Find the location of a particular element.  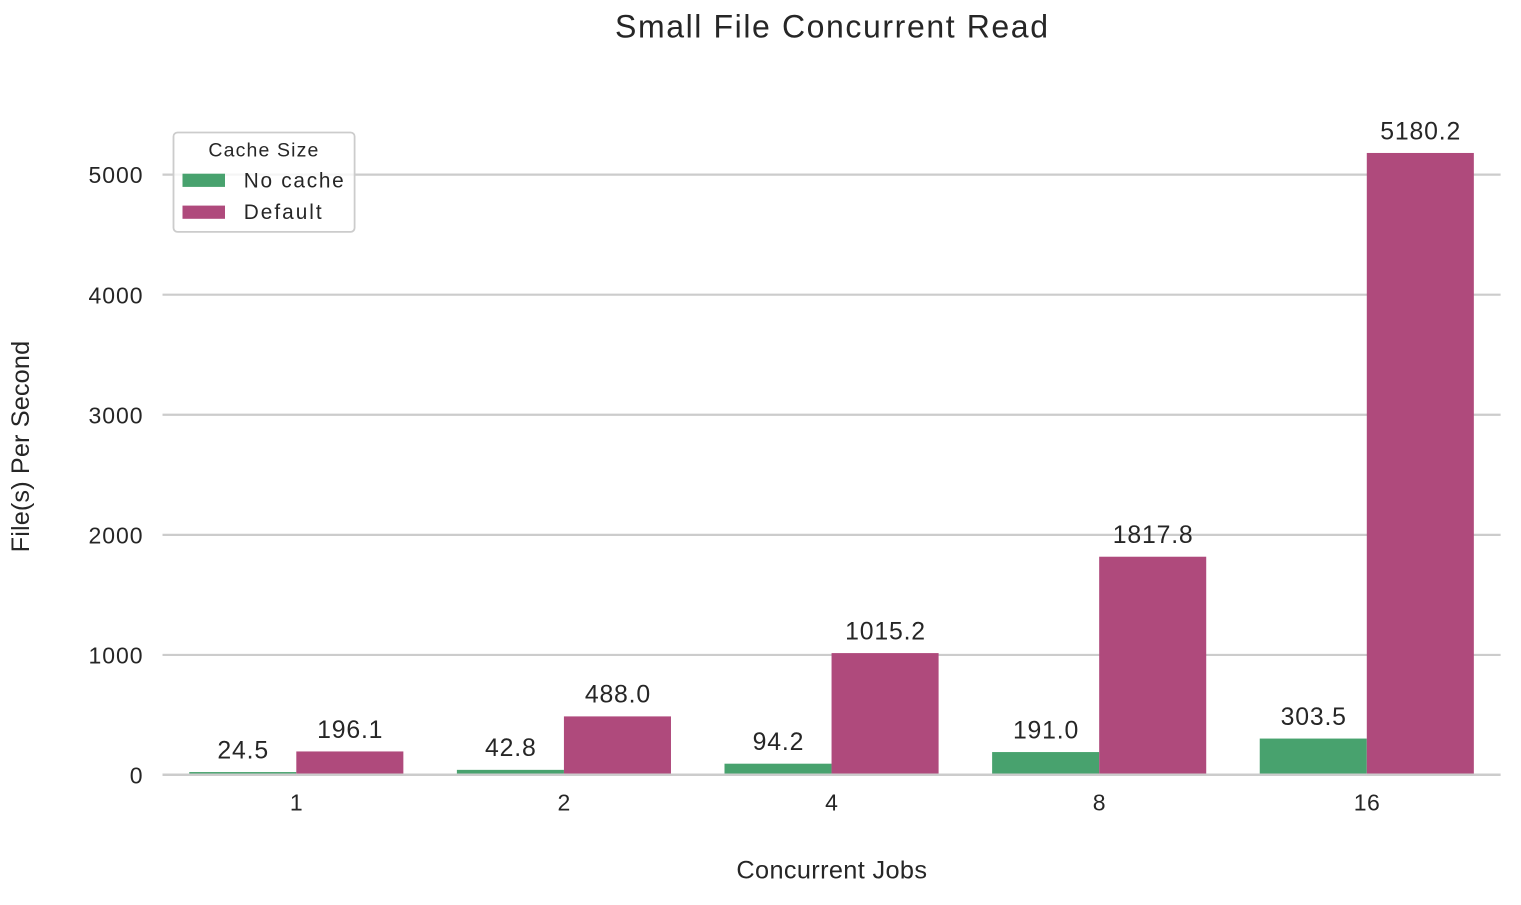

svg-text: 2000 is located at coordinates (116, 535).